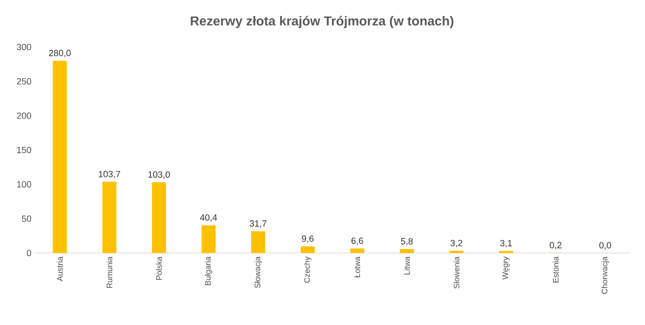 The width and height of the screenshot is (645, 325). What do you see at coordinates (27, 218) in the screenshot?
I see `y-tick-label: 50` at bounding box center [27, 218].